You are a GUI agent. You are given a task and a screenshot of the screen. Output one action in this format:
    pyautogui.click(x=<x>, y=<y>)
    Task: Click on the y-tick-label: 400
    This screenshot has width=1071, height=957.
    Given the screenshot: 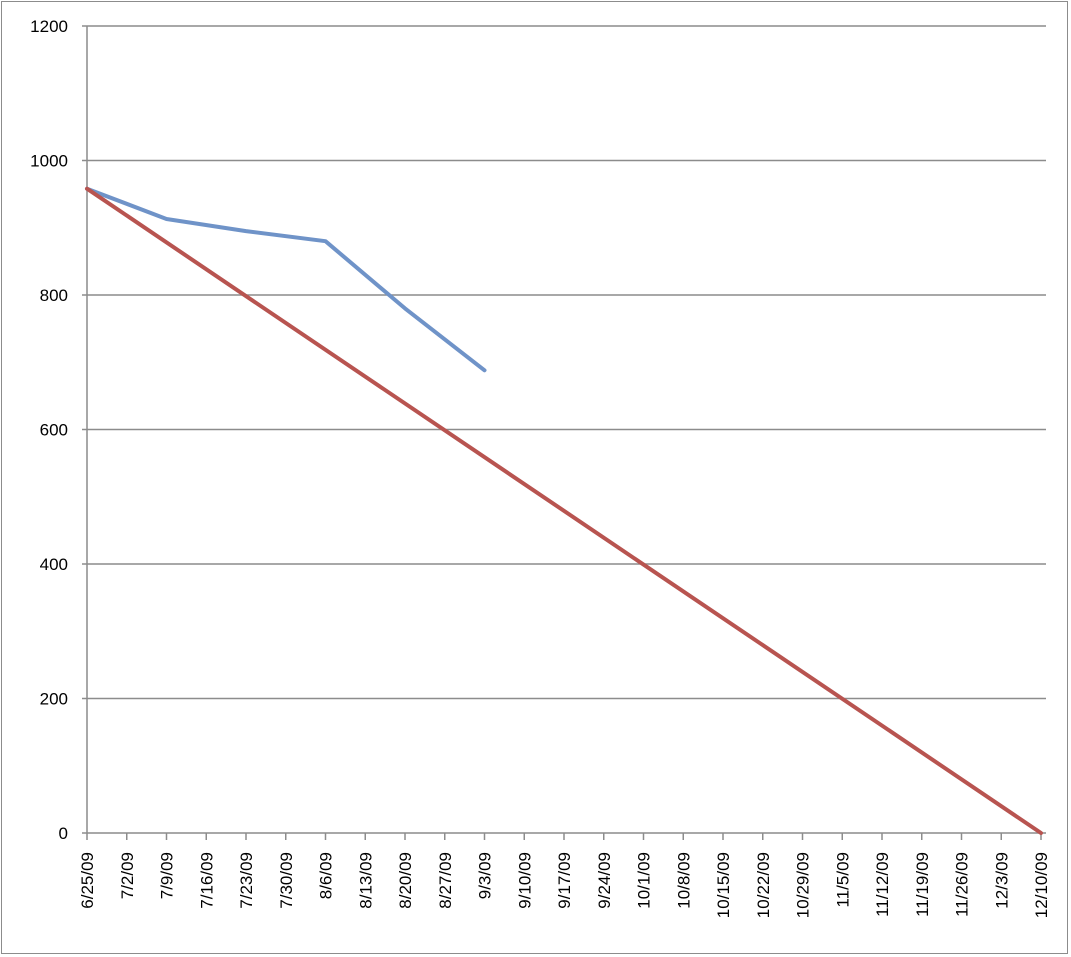 What is the action you would take?
    pyautogui.click(x=54, y=564)
    